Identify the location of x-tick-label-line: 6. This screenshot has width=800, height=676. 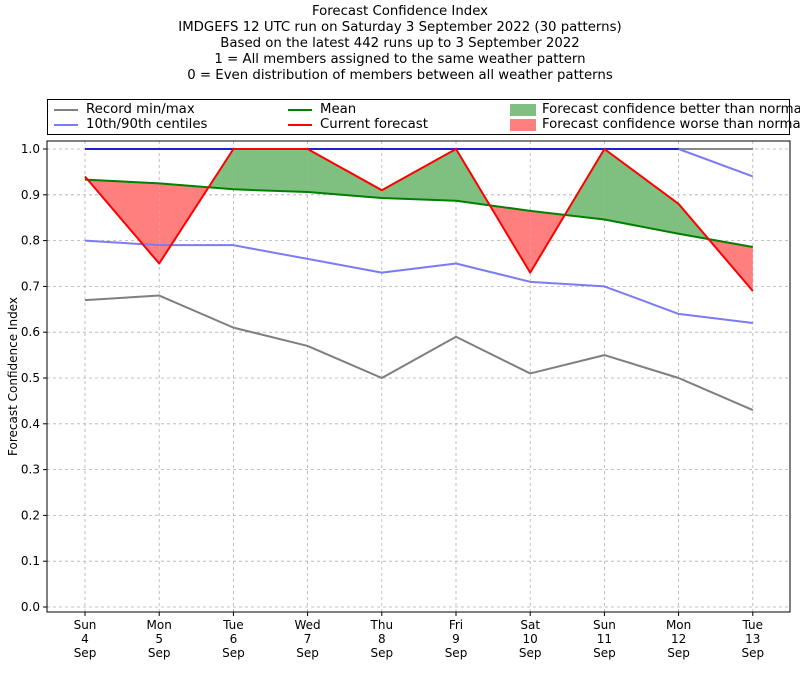
(234, 639).